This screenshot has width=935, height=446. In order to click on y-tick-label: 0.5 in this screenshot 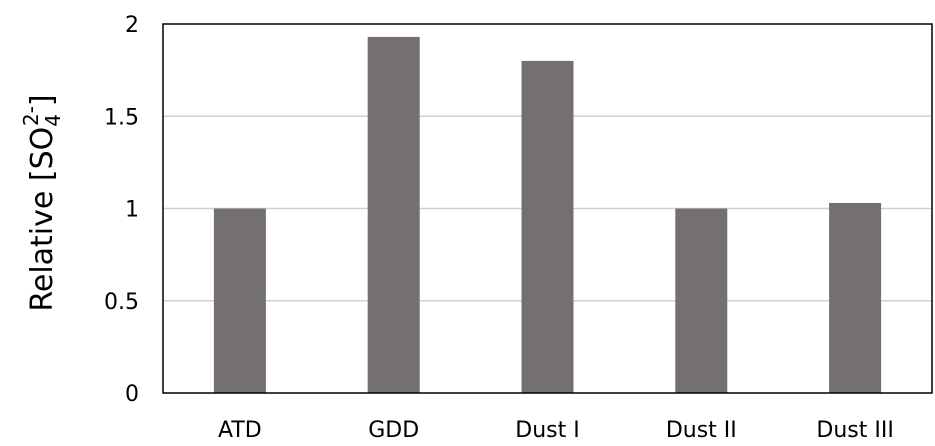, I will do `click(121, 302)`.